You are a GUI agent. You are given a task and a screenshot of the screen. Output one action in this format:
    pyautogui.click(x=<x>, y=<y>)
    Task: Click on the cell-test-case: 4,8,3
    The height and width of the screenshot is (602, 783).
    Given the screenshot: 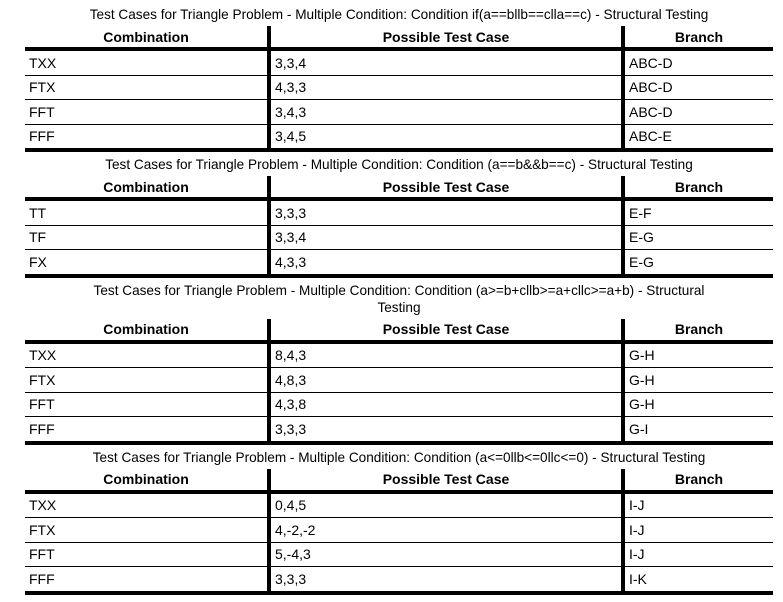 What is the action you would take?
    pyautogui.click(x=445, y=380)
    